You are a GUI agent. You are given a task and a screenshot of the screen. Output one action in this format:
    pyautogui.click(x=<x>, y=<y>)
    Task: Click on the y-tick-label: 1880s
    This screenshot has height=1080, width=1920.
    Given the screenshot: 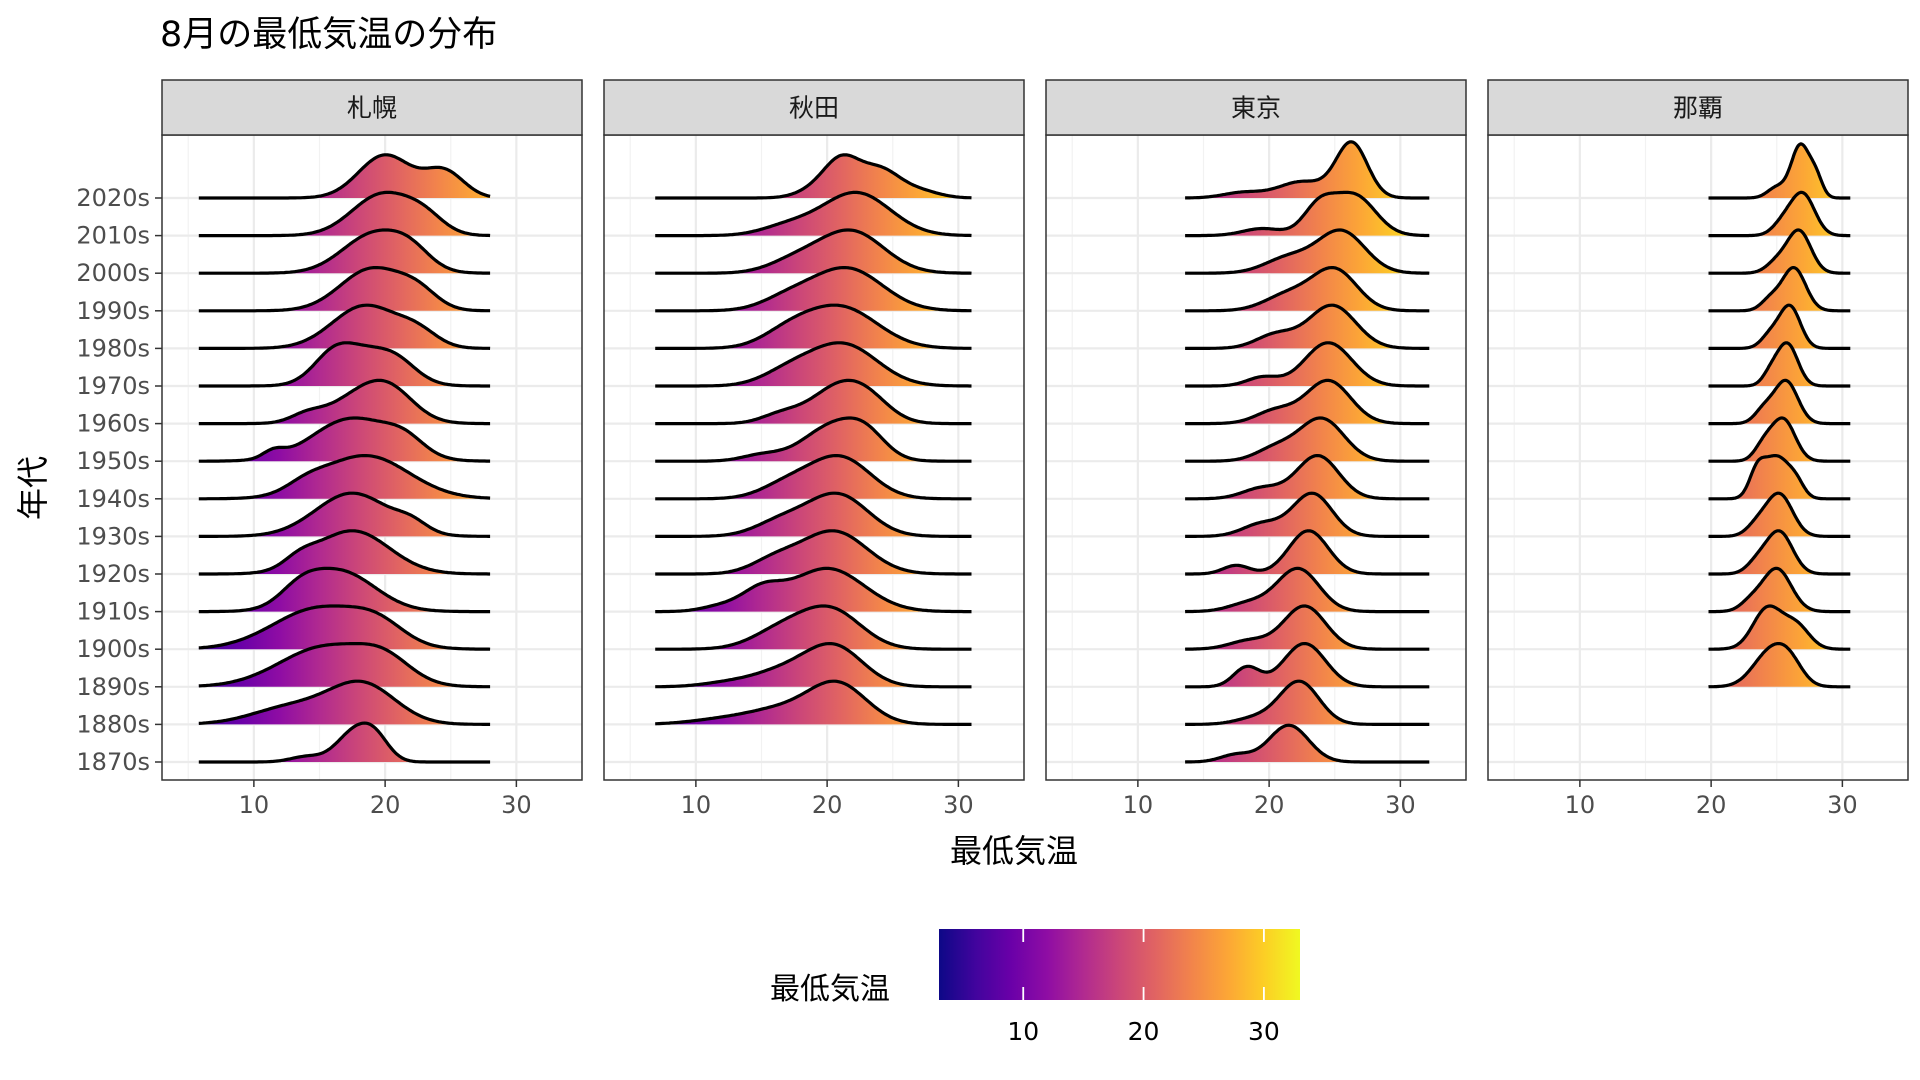 What is the action you would take?
    pyautogui.click(x=113, y=724)
    